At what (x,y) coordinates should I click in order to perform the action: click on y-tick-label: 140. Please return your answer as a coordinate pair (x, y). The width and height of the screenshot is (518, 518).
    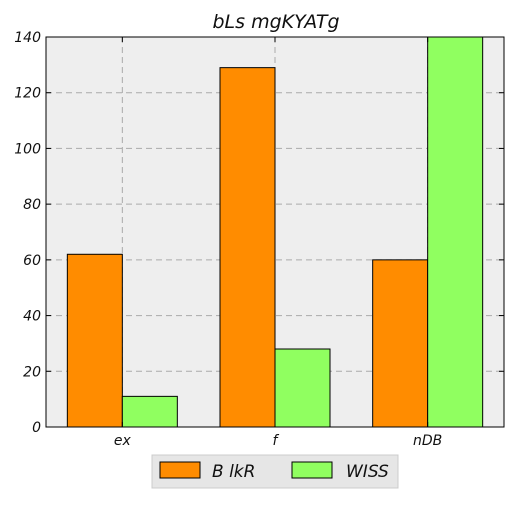
    Looking at the image, I should click on (27, 38).